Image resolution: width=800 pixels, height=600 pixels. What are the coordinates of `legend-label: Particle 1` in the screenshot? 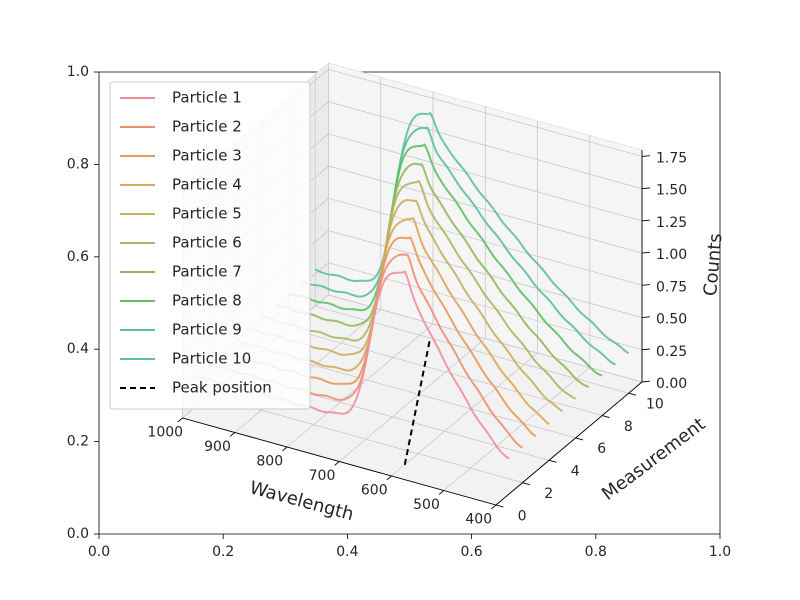 It's located at (207, 98).